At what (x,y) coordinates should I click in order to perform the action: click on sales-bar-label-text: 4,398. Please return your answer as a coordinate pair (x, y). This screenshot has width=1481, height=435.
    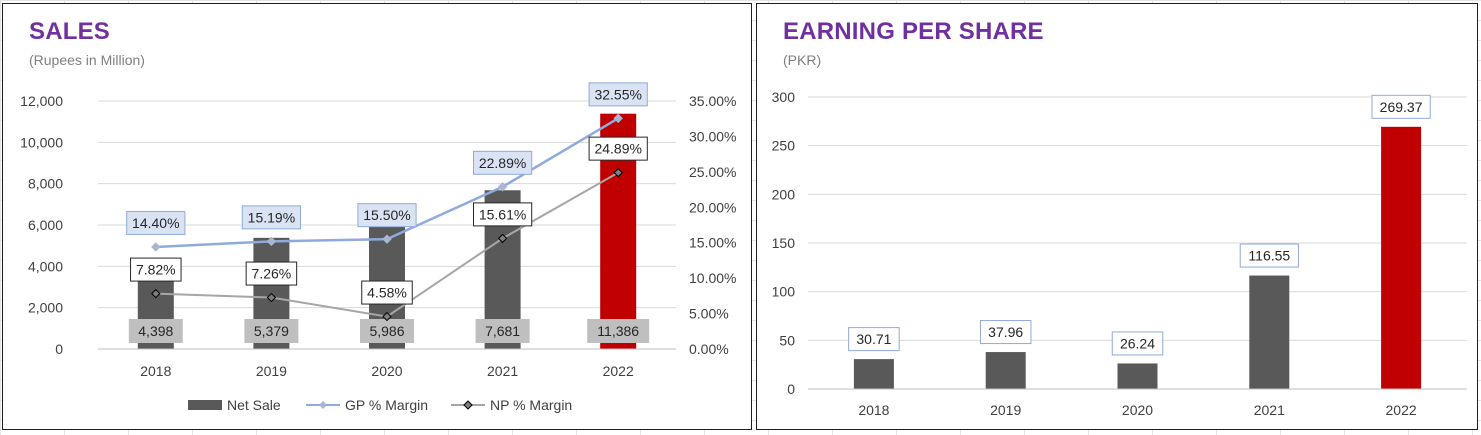
    Looking at the image, I should click on (155, 331).